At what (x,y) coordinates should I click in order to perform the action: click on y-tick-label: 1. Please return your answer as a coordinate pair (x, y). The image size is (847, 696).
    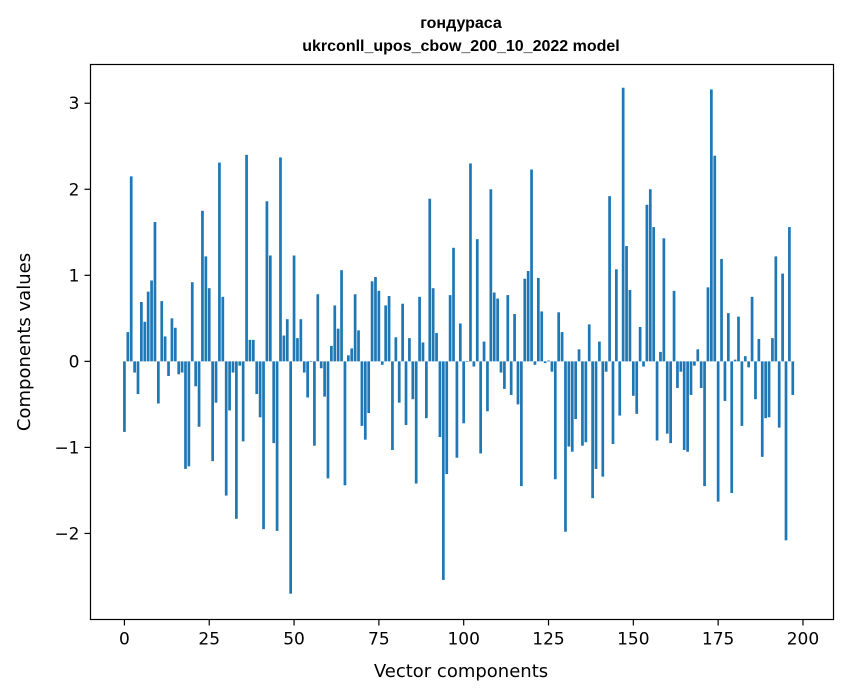
    Looking at the image, I should click on (74, 276).